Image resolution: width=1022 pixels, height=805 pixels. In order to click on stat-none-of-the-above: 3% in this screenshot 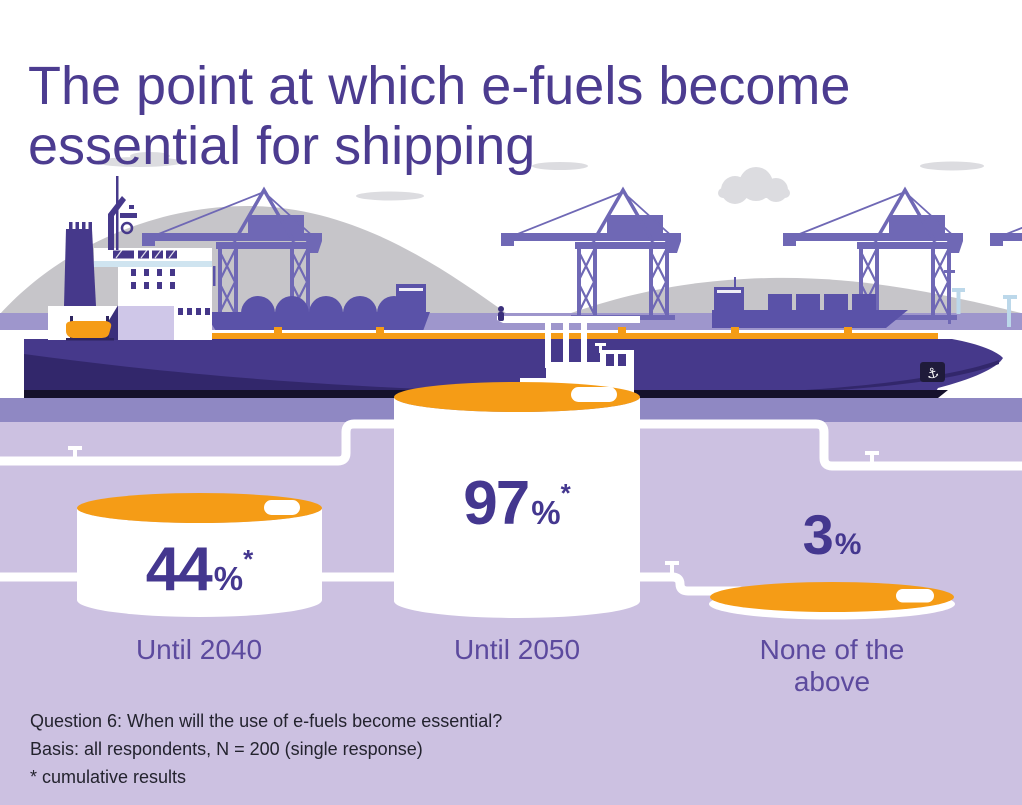, I will do `click(832, 534)`.